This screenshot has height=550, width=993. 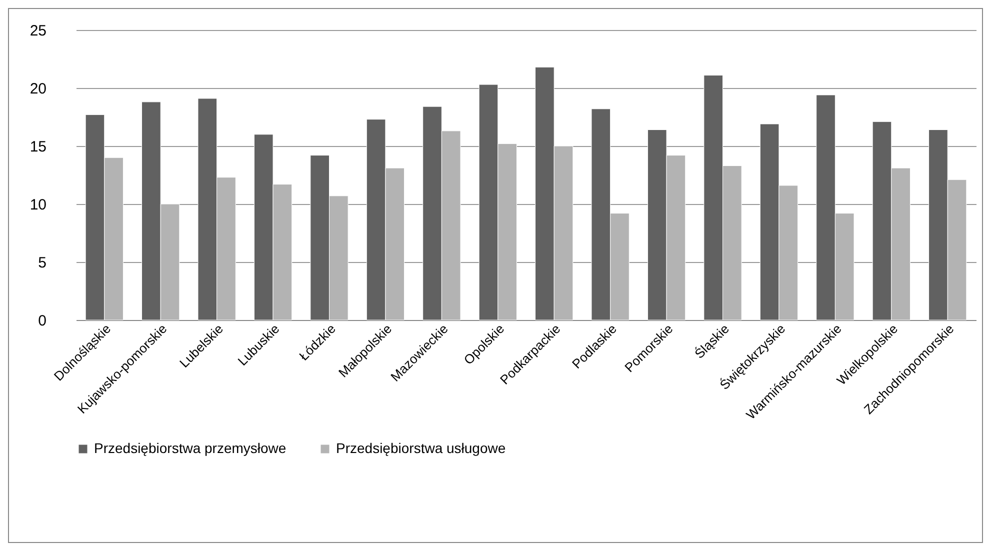 What do you see at coordinates (38, 31) in the screenshot?
I see `y-tick-label: 25` at bounding box center [38, 31].